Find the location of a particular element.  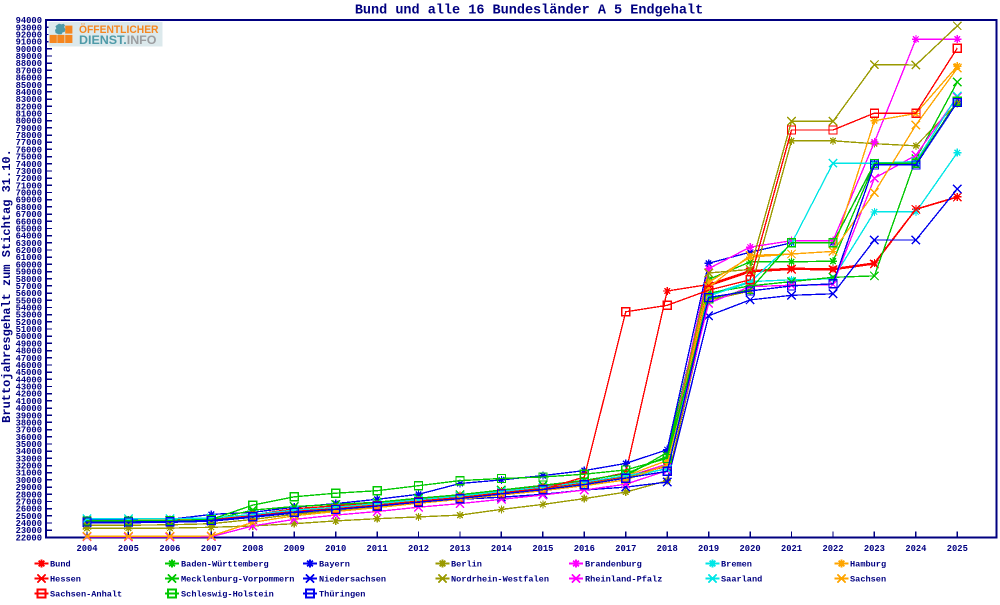

svg-text: ÖFFENTLICHER is located at coordinates (119, 29).